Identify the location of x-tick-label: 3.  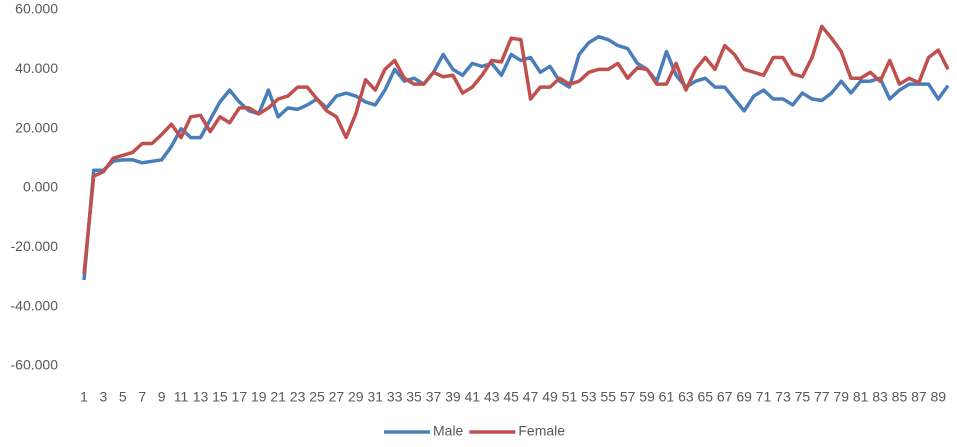
(104, 397).